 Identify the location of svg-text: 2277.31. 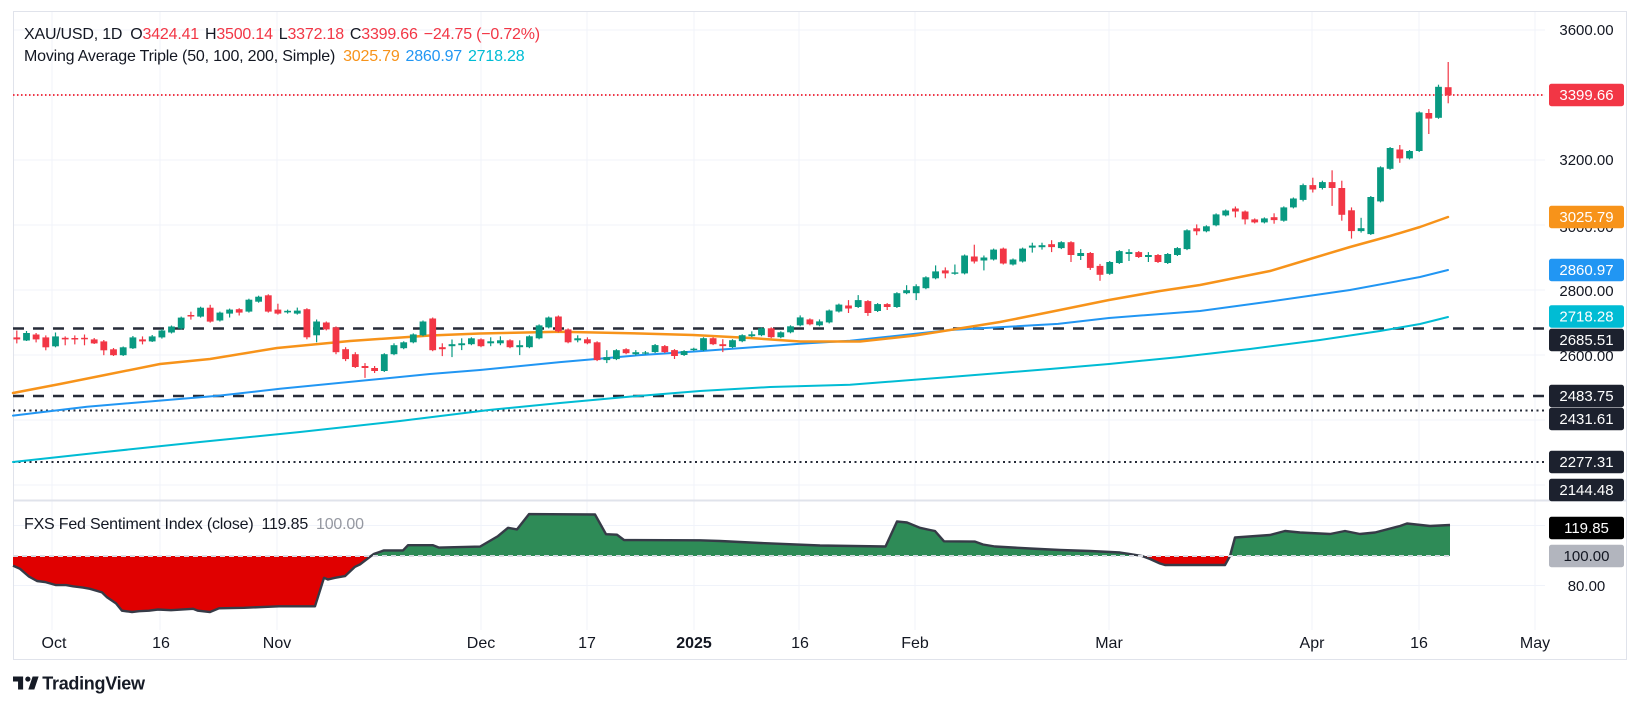
(1586, 462).